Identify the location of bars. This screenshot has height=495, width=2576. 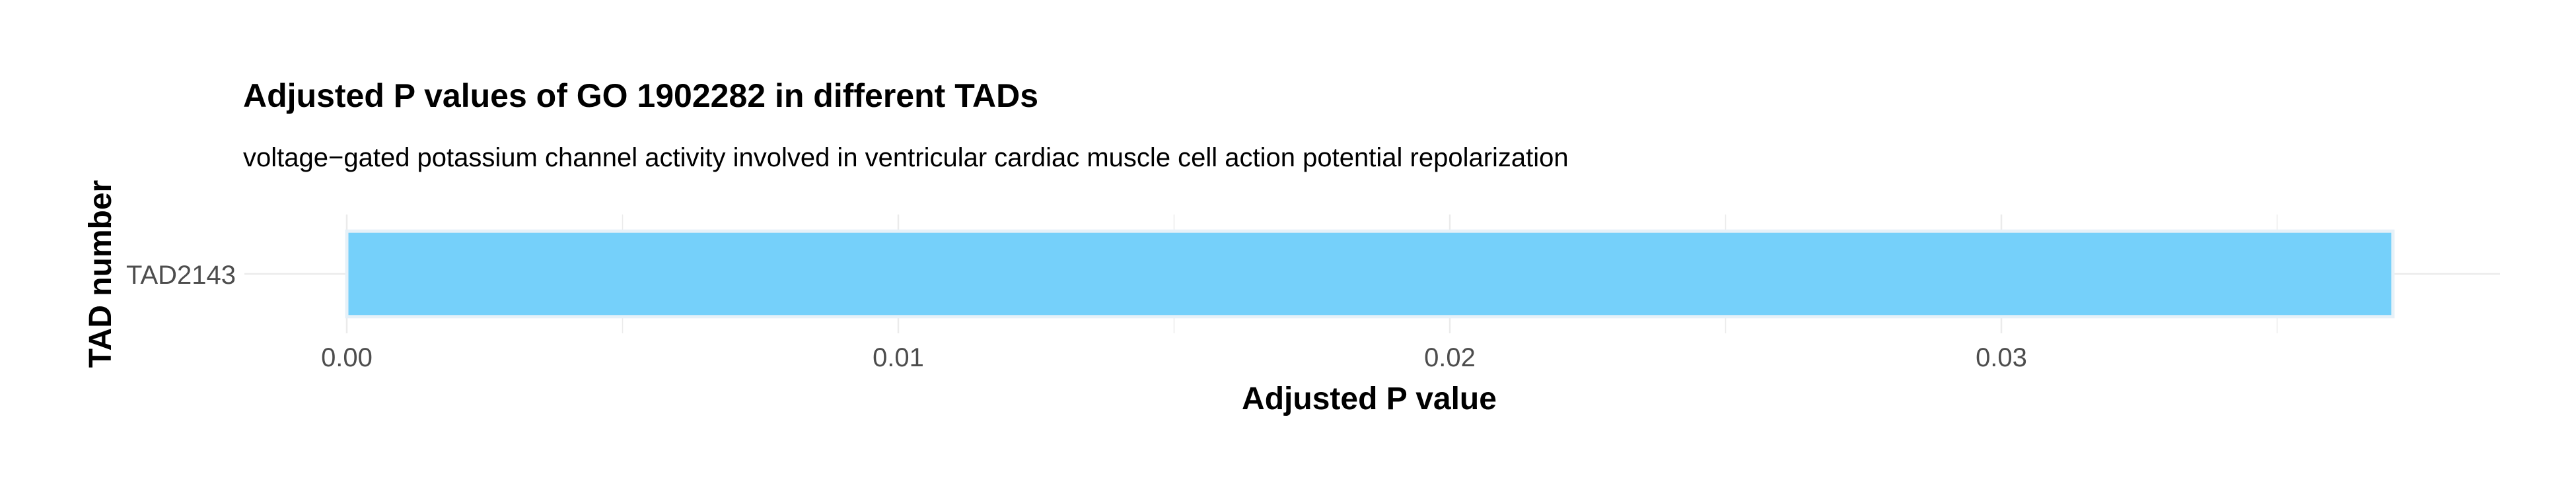
(1370, 274).